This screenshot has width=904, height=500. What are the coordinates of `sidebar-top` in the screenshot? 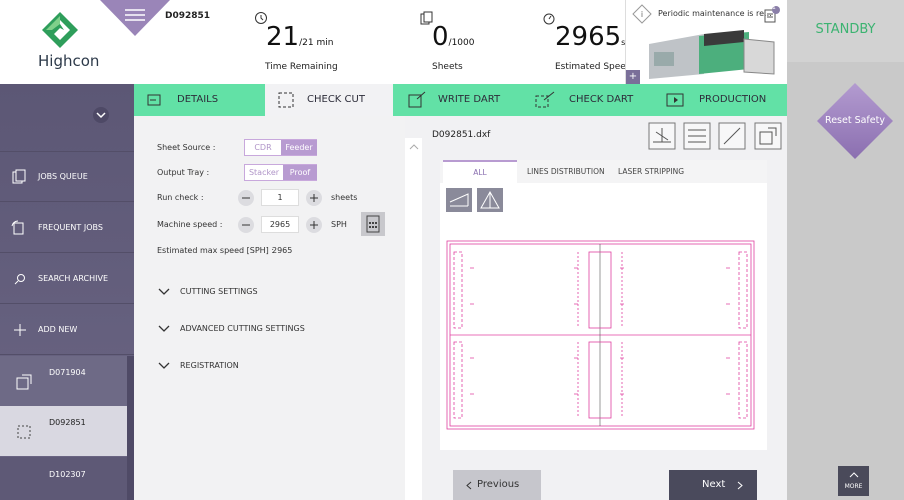 It's located at (67, 118).